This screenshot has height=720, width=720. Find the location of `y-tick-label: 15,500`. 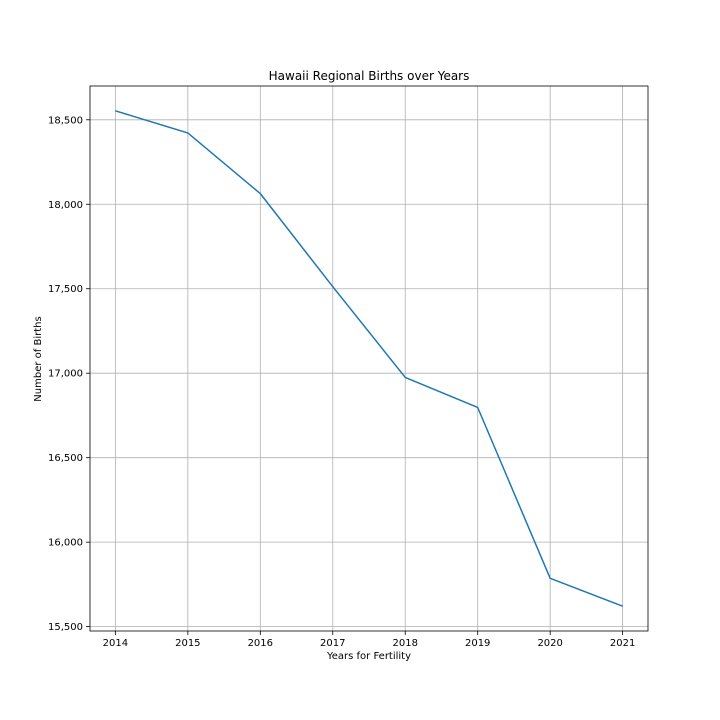

y-tick-label: 15,500 is located at coordinates (65, 627).